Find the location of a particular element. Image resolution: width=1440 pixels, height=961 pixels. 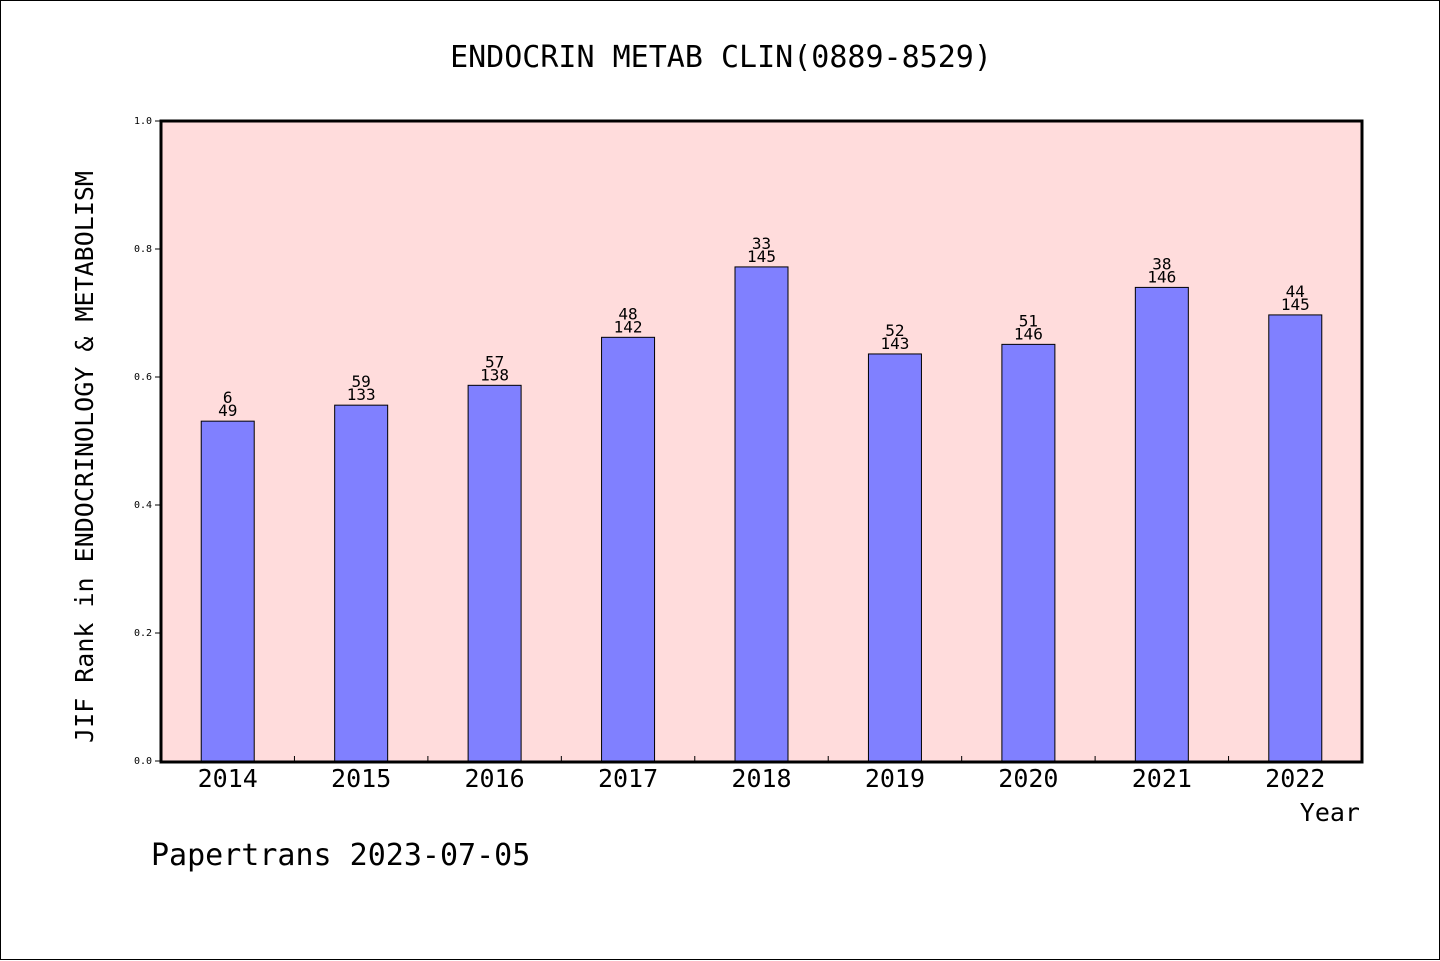

bar-2019 is located at coordinates (894, 557).